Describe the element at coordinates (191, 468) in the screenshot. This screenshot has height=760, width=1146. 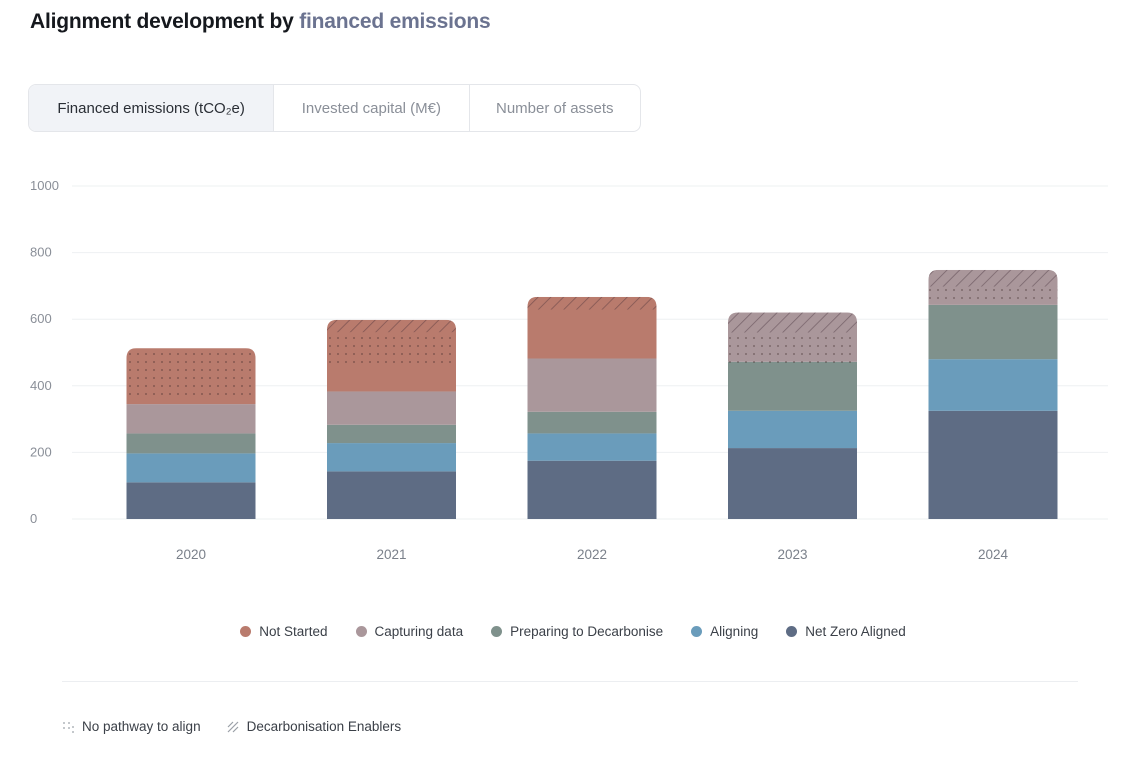
I see `bar-segment-aligning-2020` at that location.